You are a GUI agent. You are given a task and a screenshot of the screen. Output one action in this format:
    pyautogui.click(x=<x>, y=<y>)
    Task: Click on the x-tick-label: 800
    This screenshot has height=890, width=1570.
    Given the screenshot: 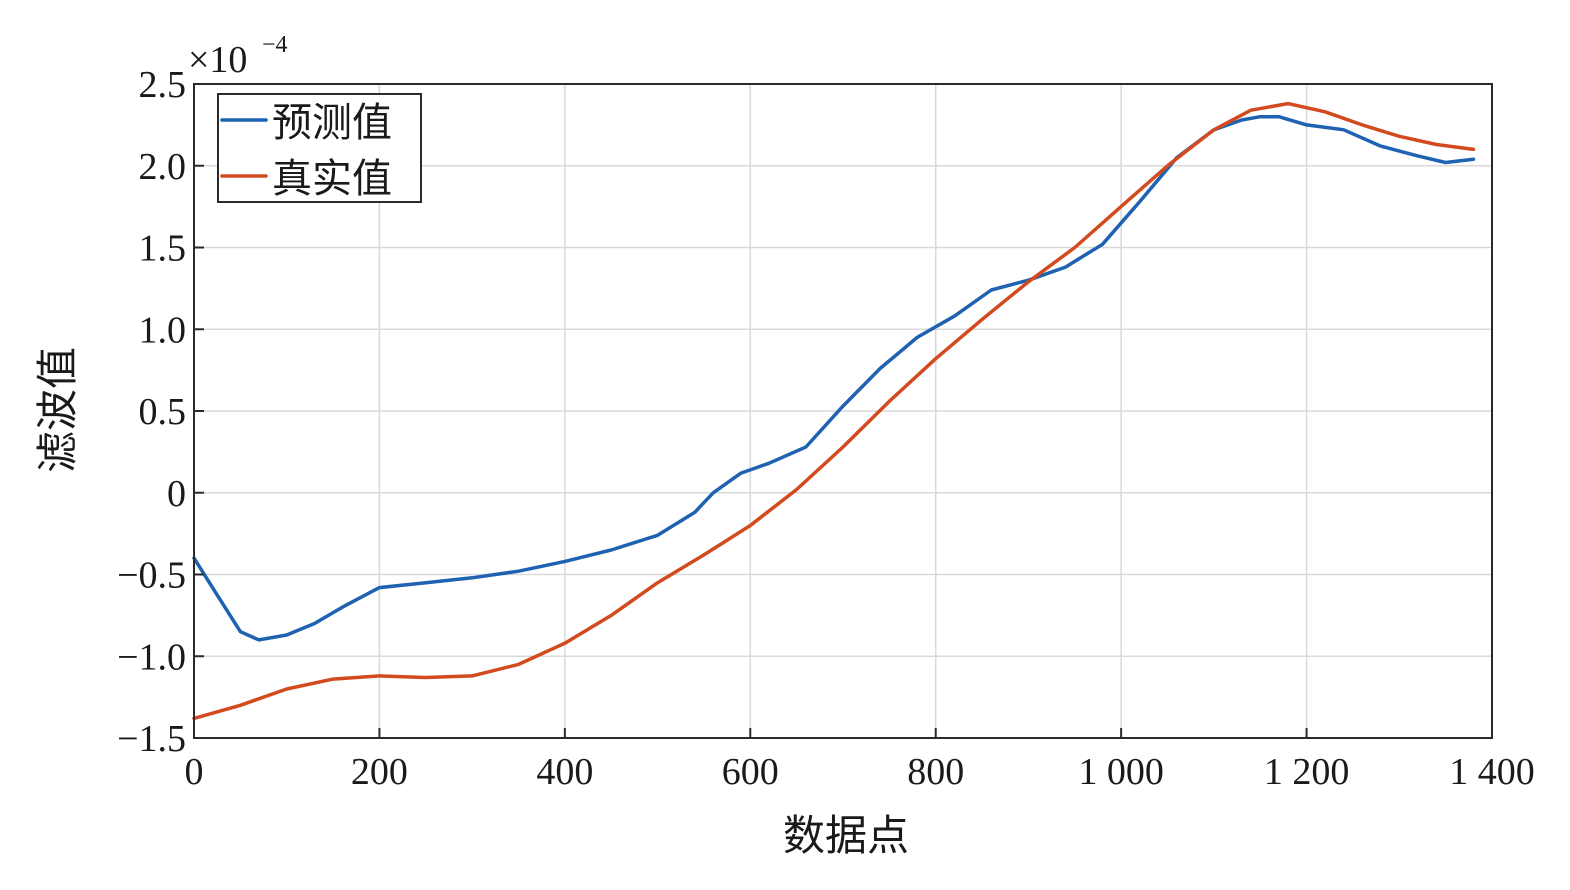 What is the action you would take?
    pyautogui.click(x=935, y=772)
    